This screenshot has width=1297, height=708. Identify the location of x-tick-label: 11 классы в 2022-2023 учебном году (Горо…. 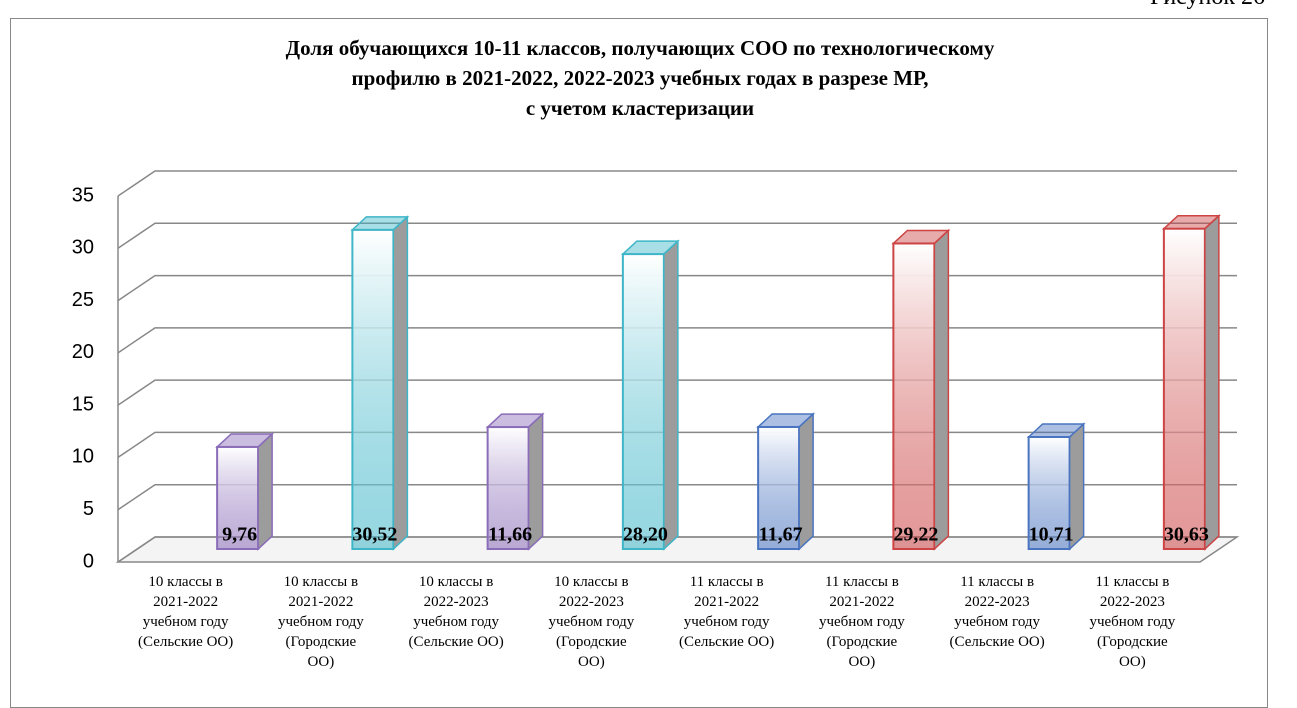
(1132, 622).